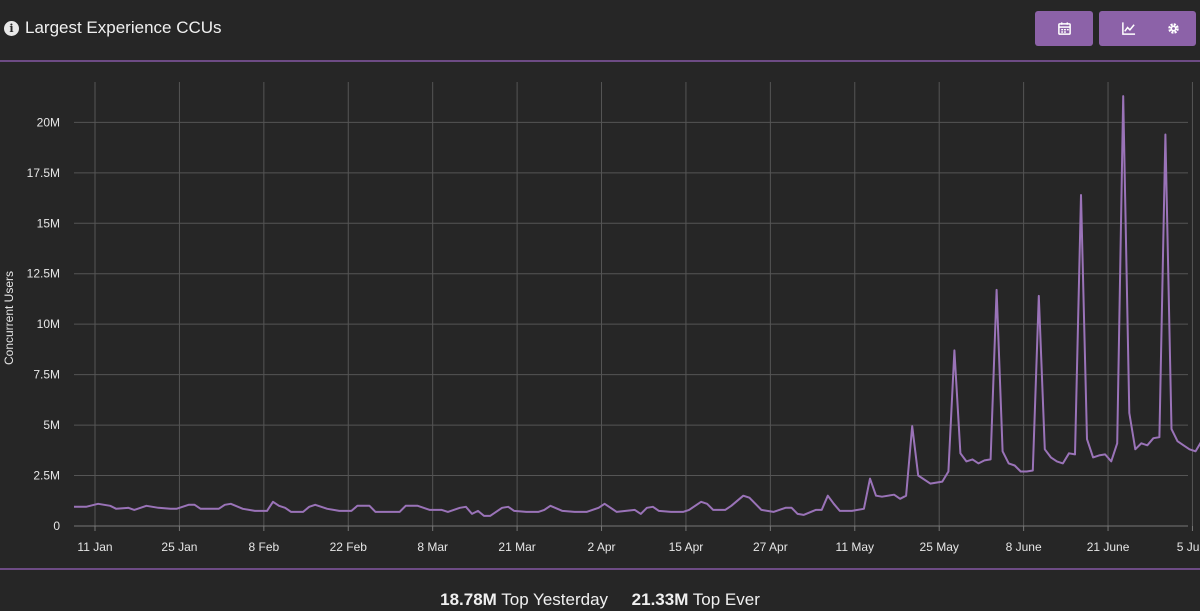 The height and width of the screenshot is (611, 1200). I want to click on x-tick-label: 8 Feb, so click(263, 547).